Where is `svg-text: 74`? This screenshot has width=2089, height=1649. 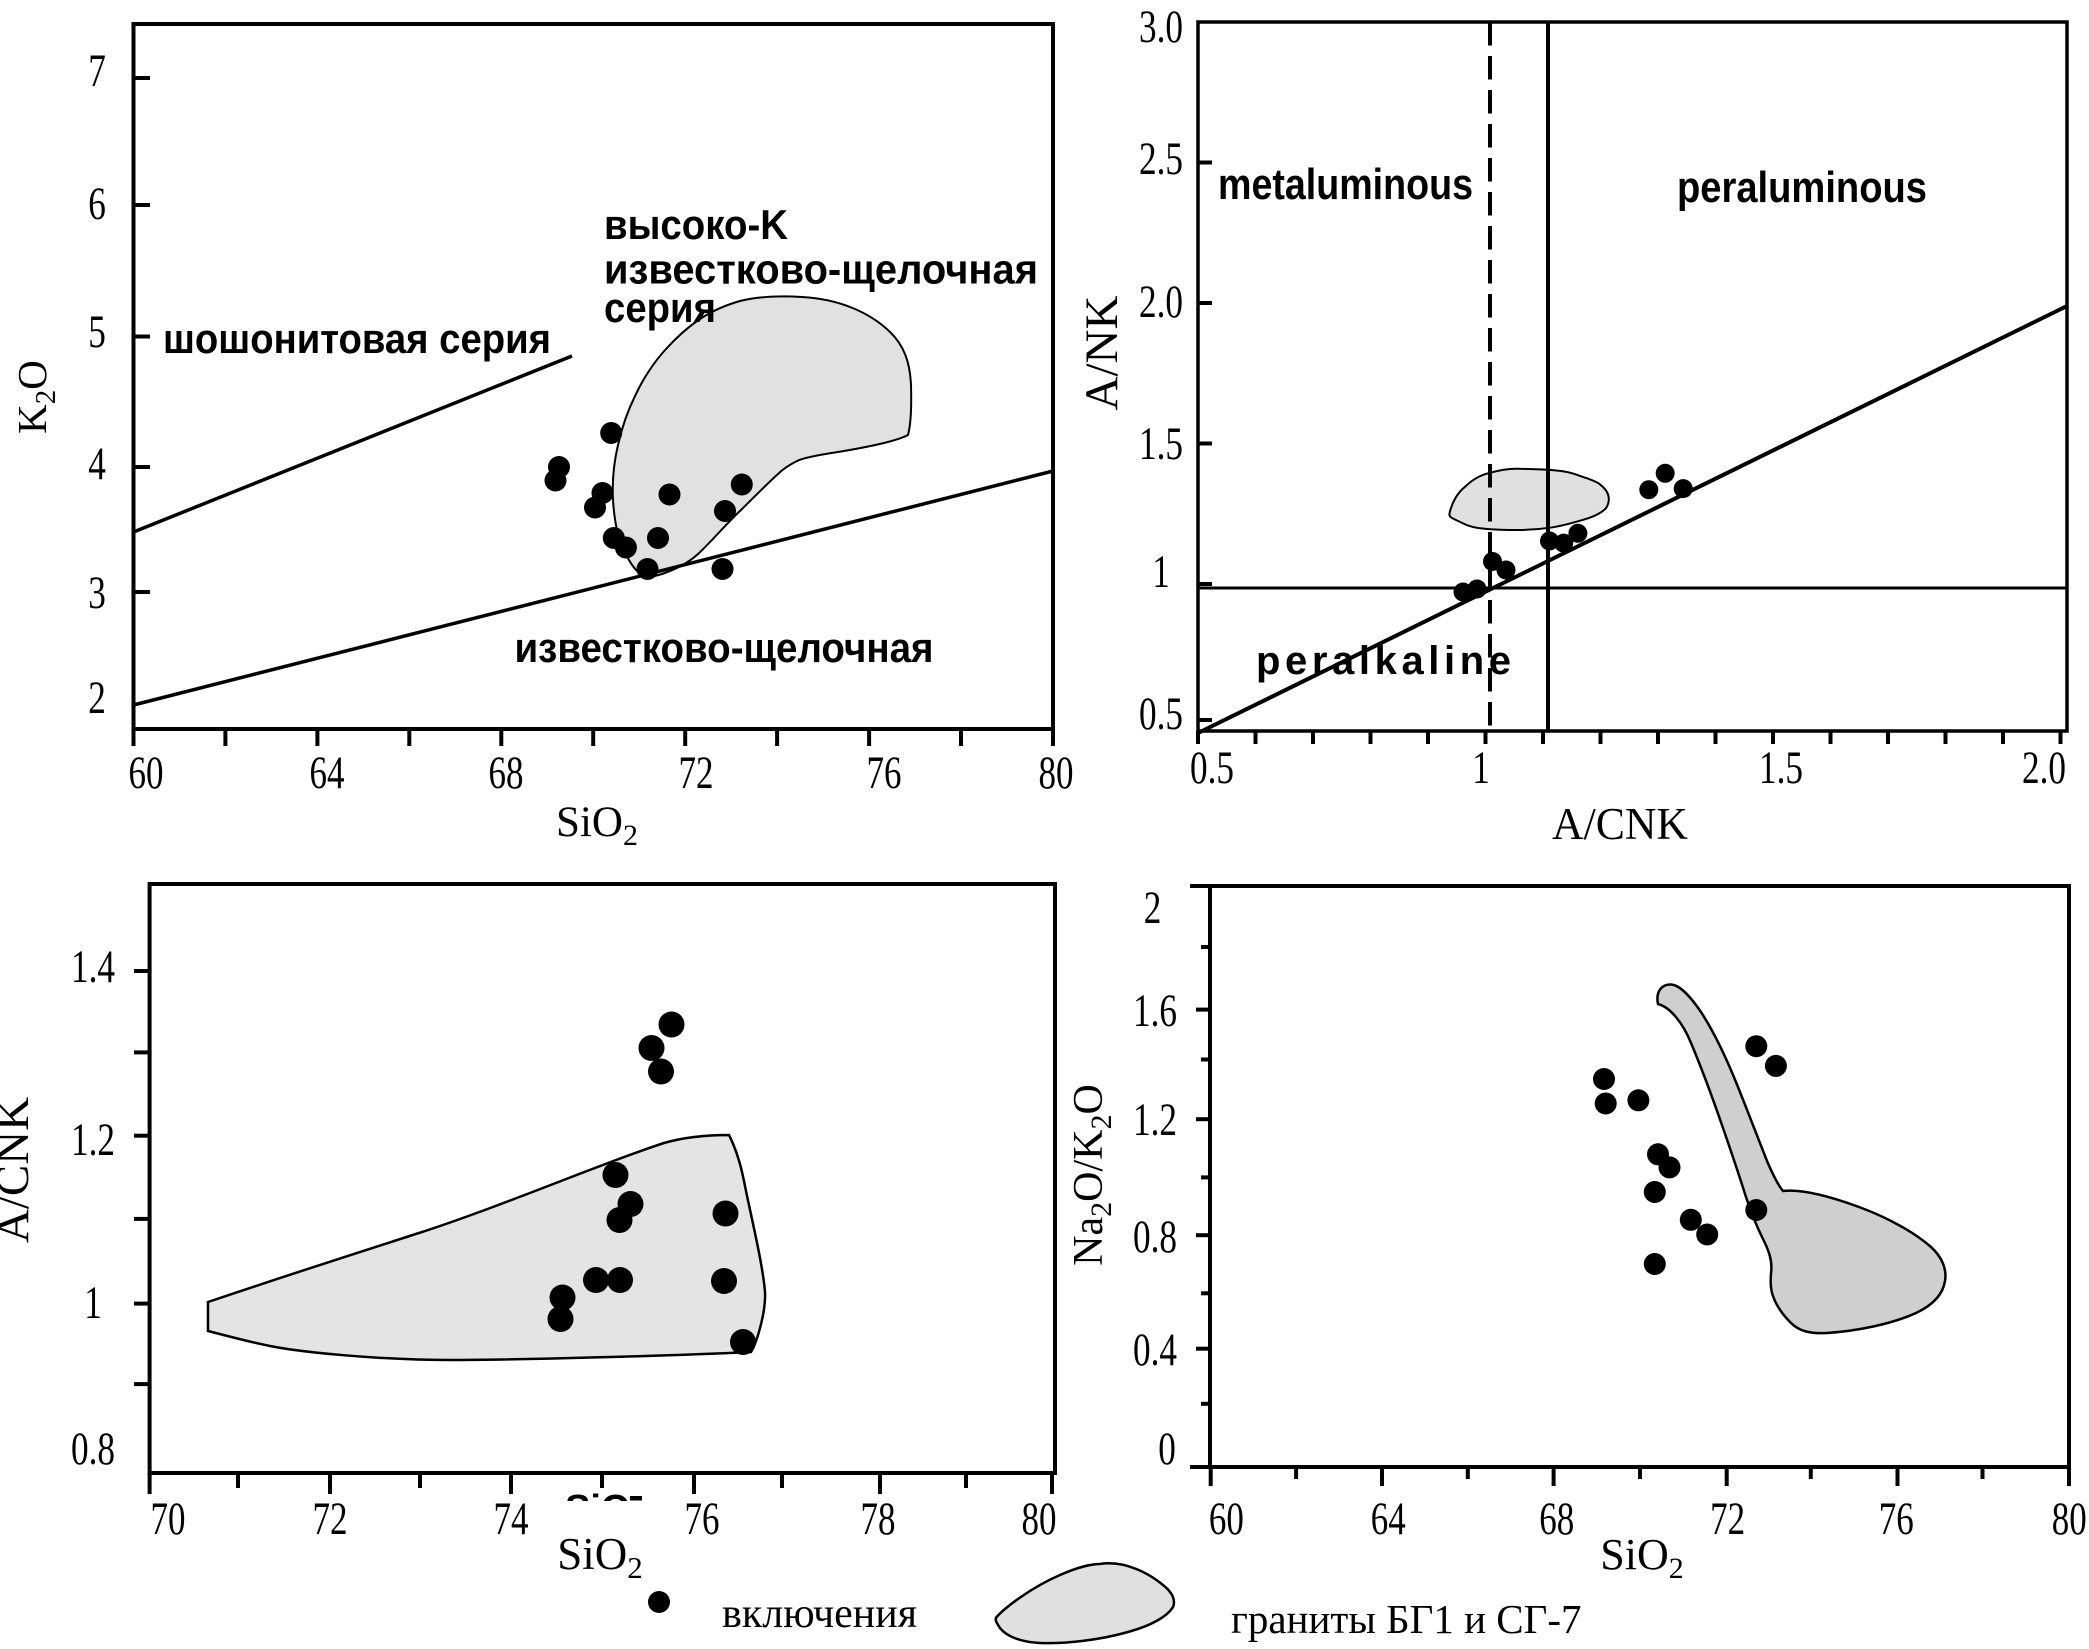 svg-text: 74 is located at coordinates (511, 1519).